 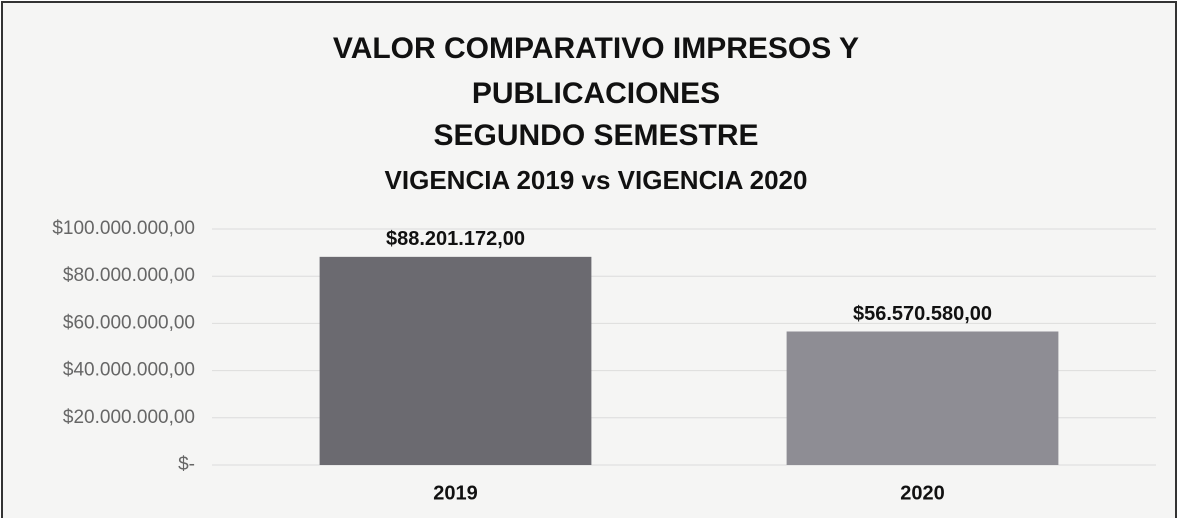 What do you see at coordinates (186, 464) in the screenshot?
I see `y-tick-label: $-` at bounding box center [186, 464].